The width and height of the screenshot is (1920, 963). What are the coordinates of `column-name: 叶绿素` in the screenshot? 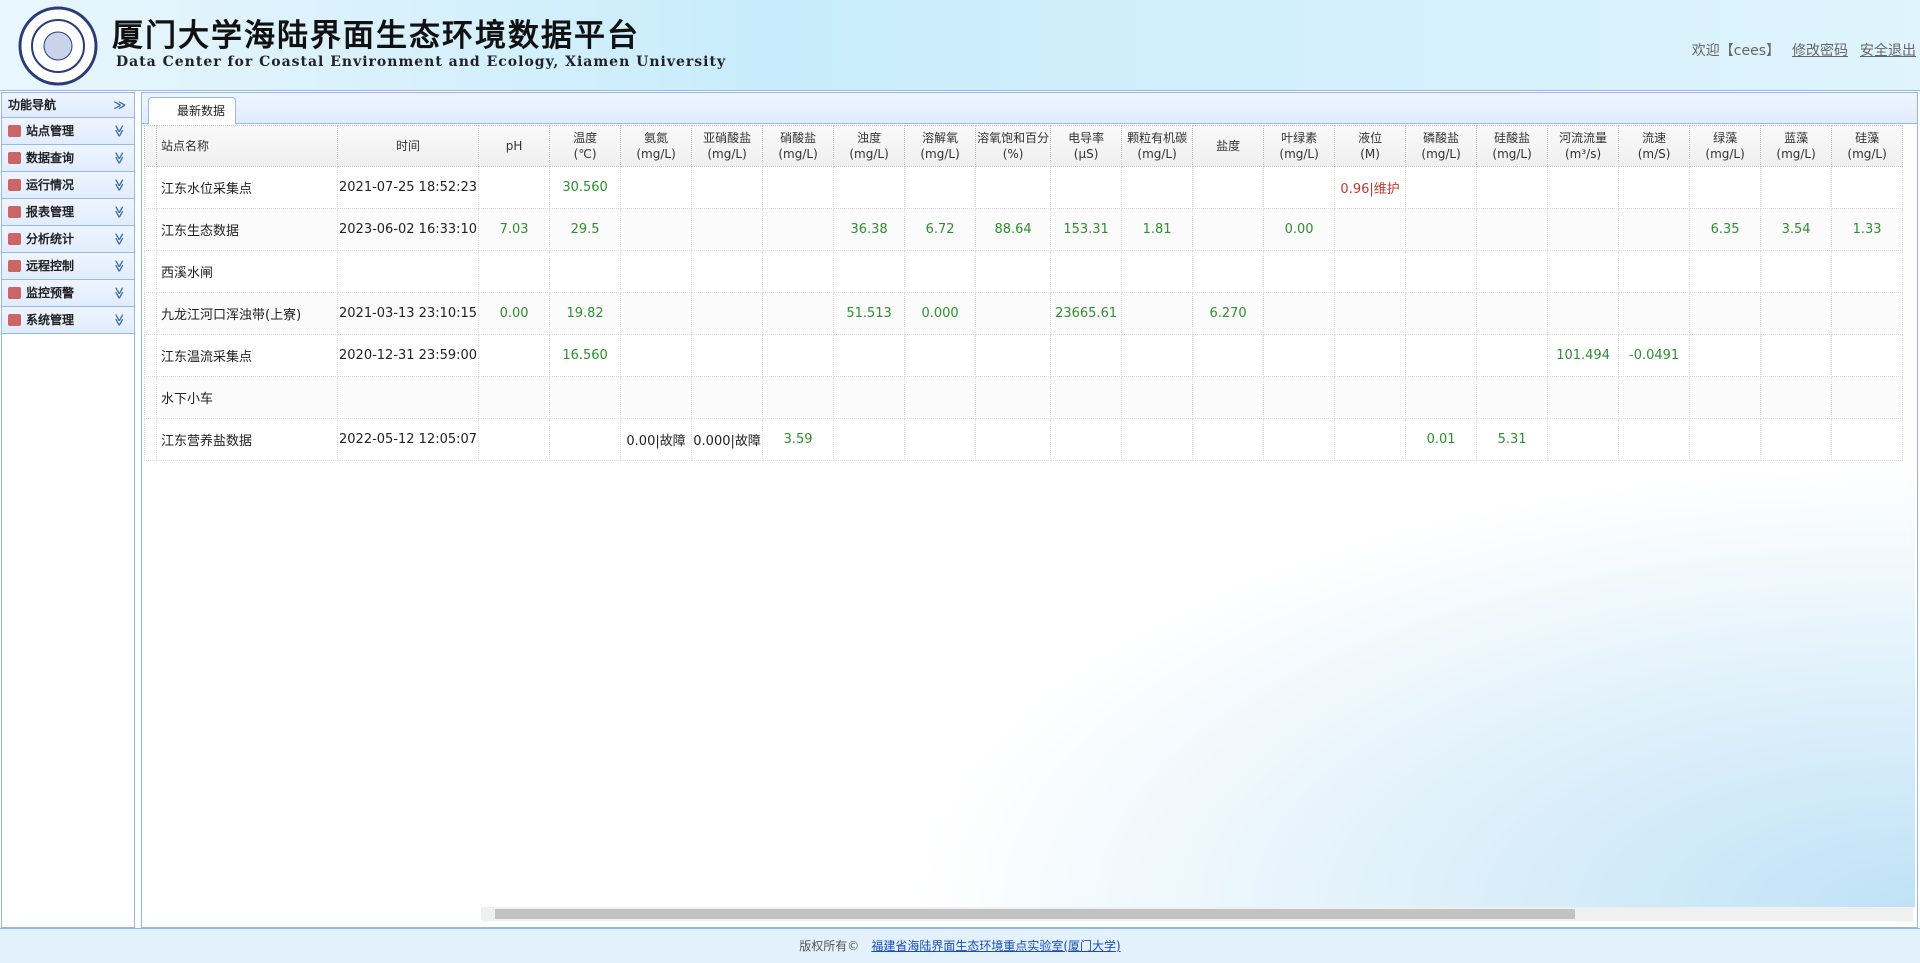 It's located at (1299, 138).